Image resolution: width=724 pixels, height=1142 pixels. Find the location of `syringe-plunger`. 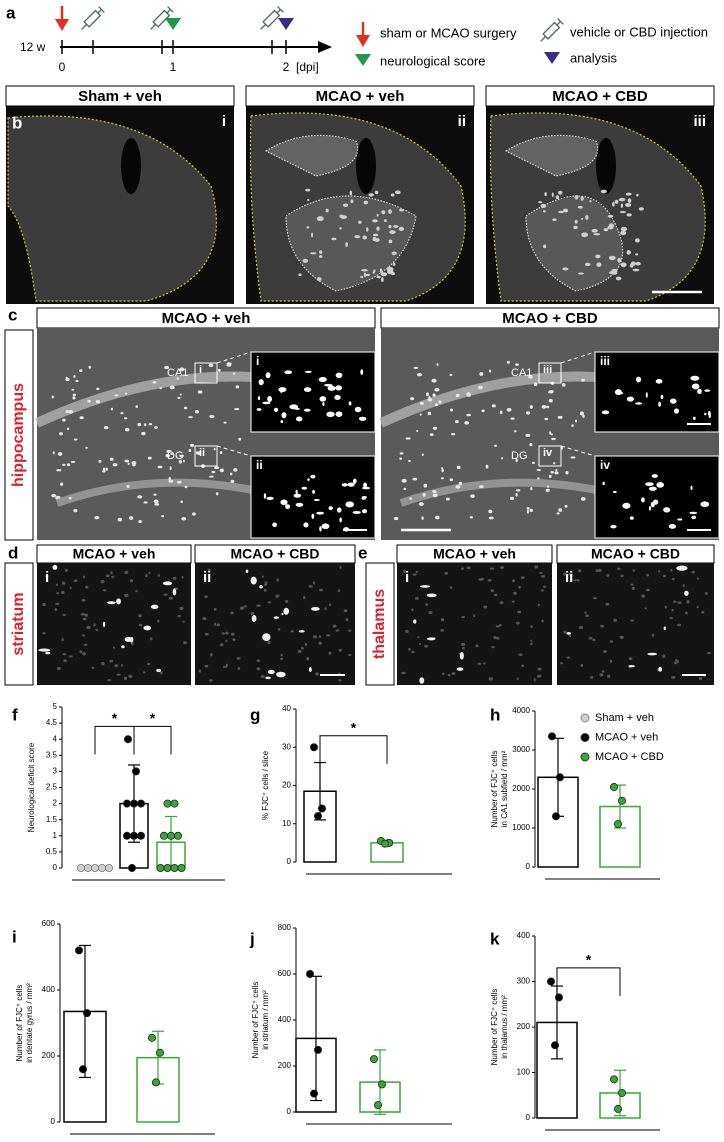

syringe-plunger is located at coordinates (278, 11).